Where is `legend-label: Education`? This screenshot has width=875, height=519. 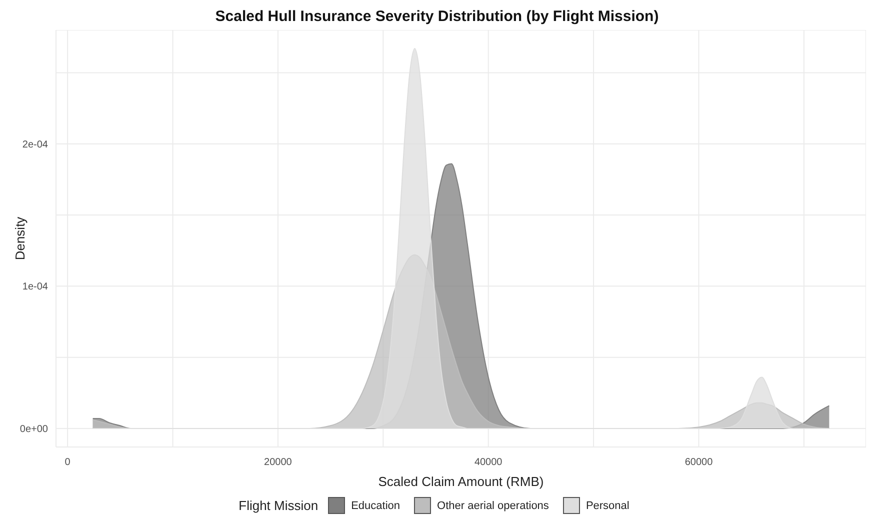 legend-label: Education is located at coordinates (375, 506).